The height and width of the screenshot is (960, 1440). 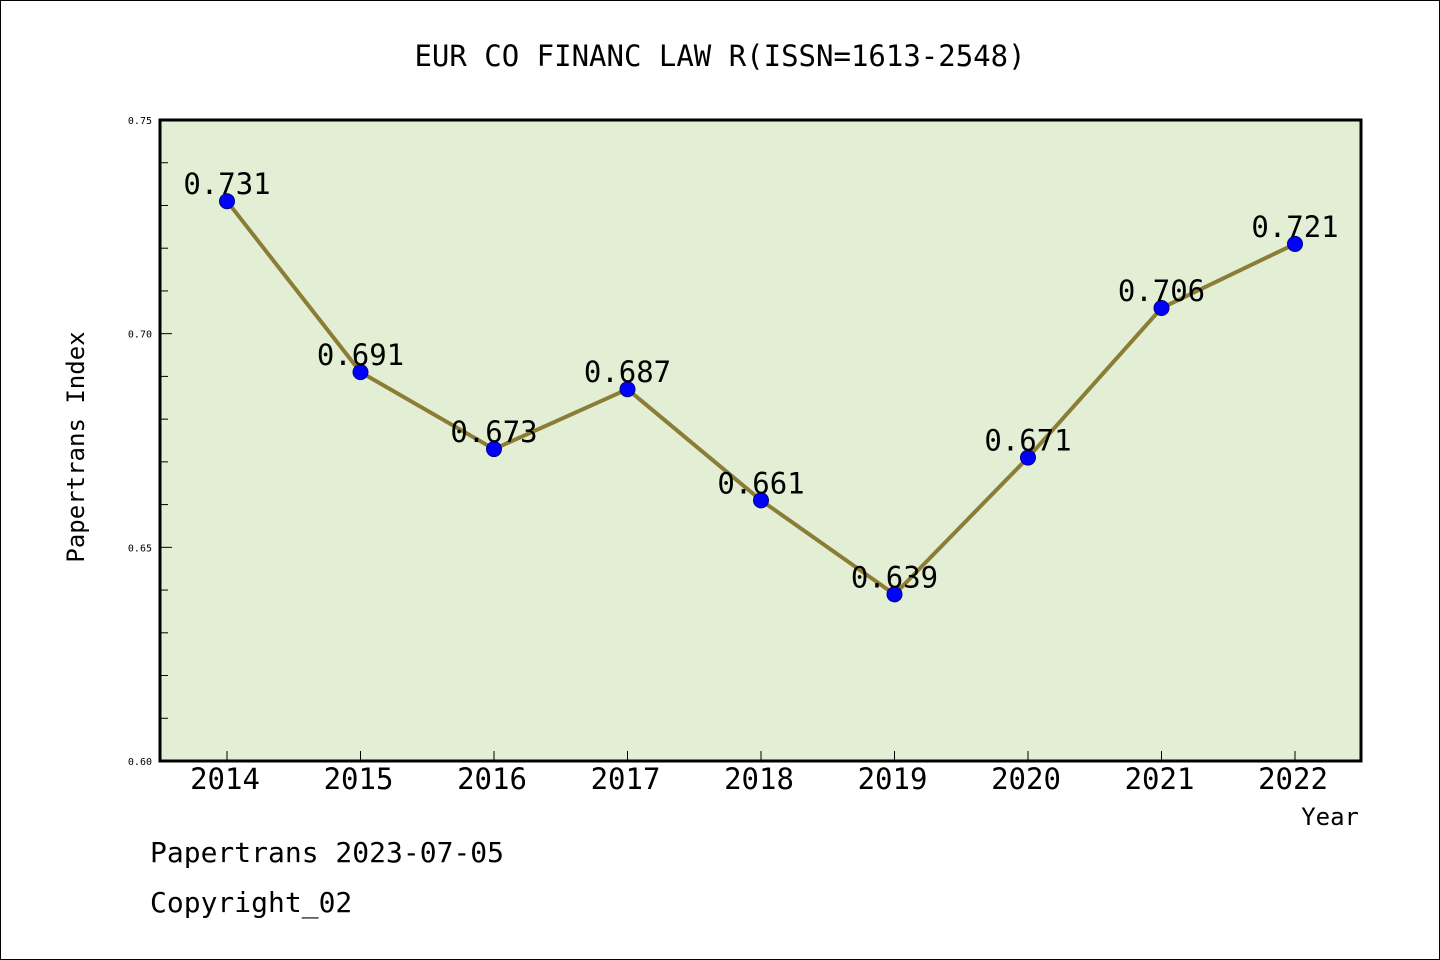 I want to click on x-tick-label: 2016, so click(x=492, y=779).